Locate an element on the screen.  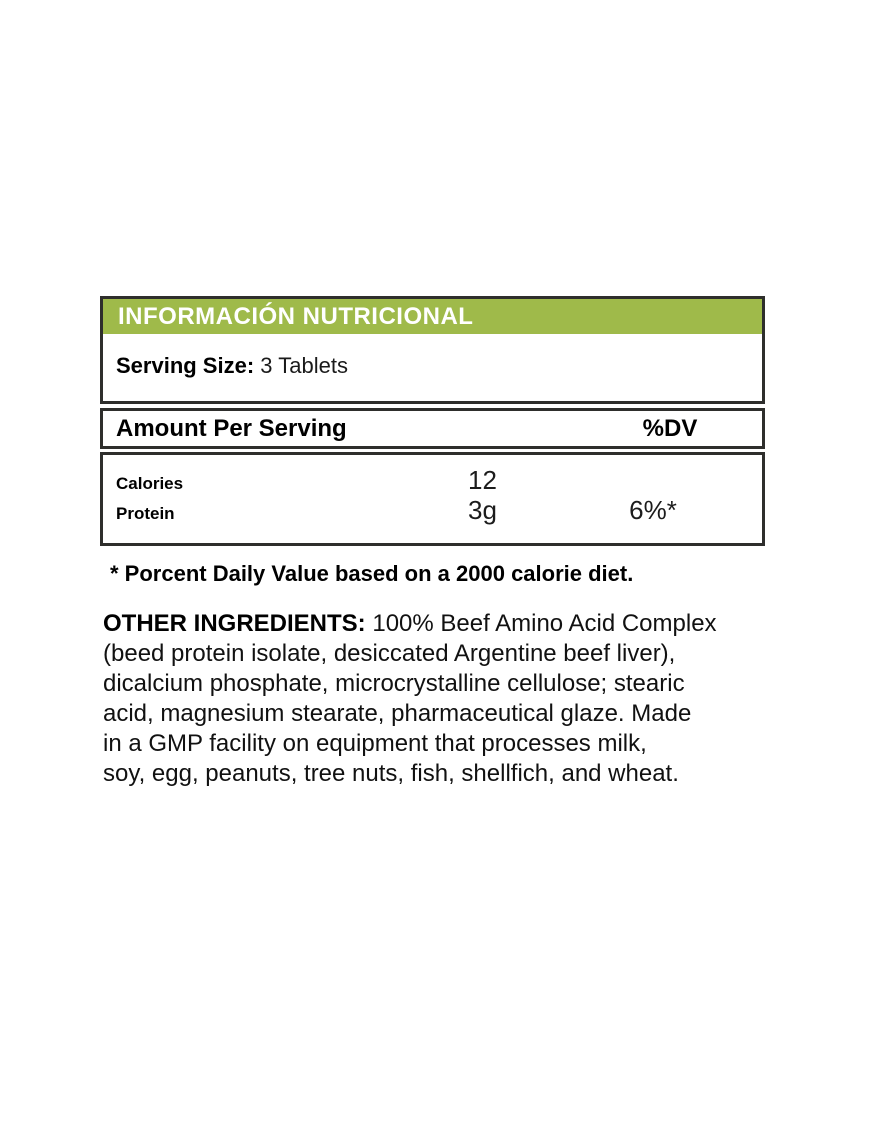
panel-title: INFORMACIÓN NUTRICIONAL is located at coordinates (296, 316).